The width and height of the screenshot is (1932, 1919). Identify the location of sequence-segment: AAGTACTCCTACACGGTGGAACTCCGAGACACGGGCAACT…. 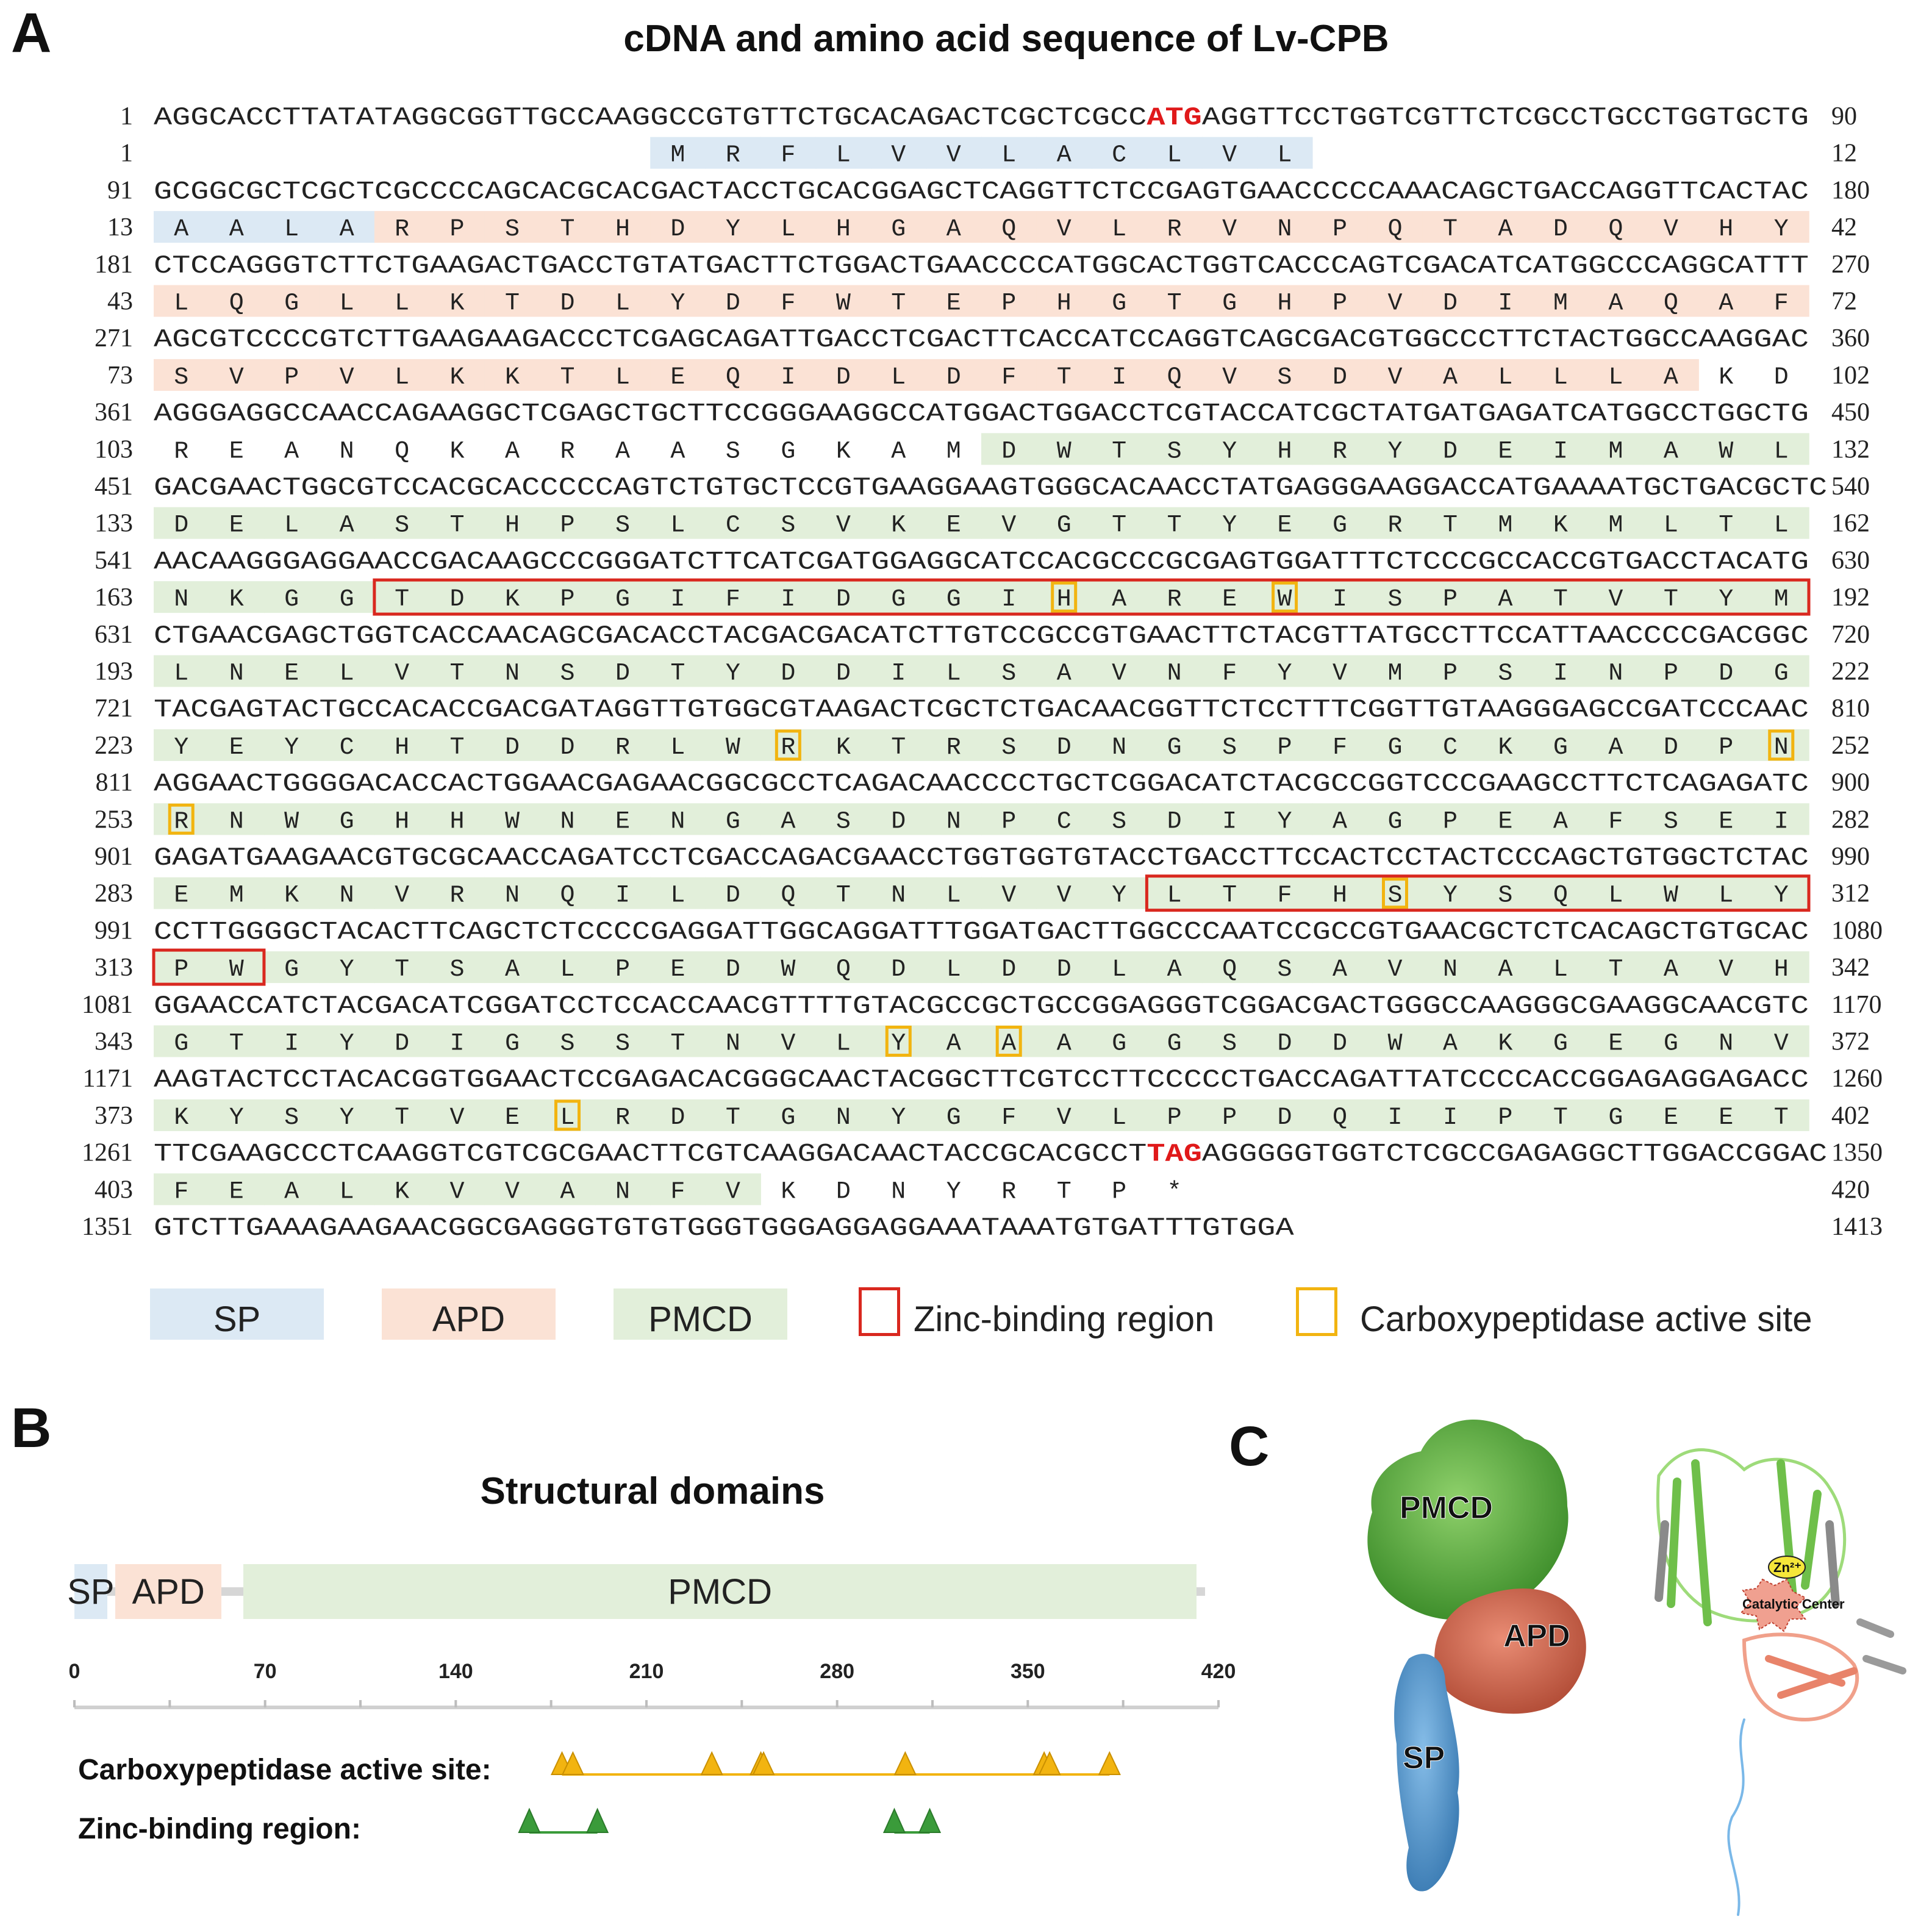
(981, 1080).